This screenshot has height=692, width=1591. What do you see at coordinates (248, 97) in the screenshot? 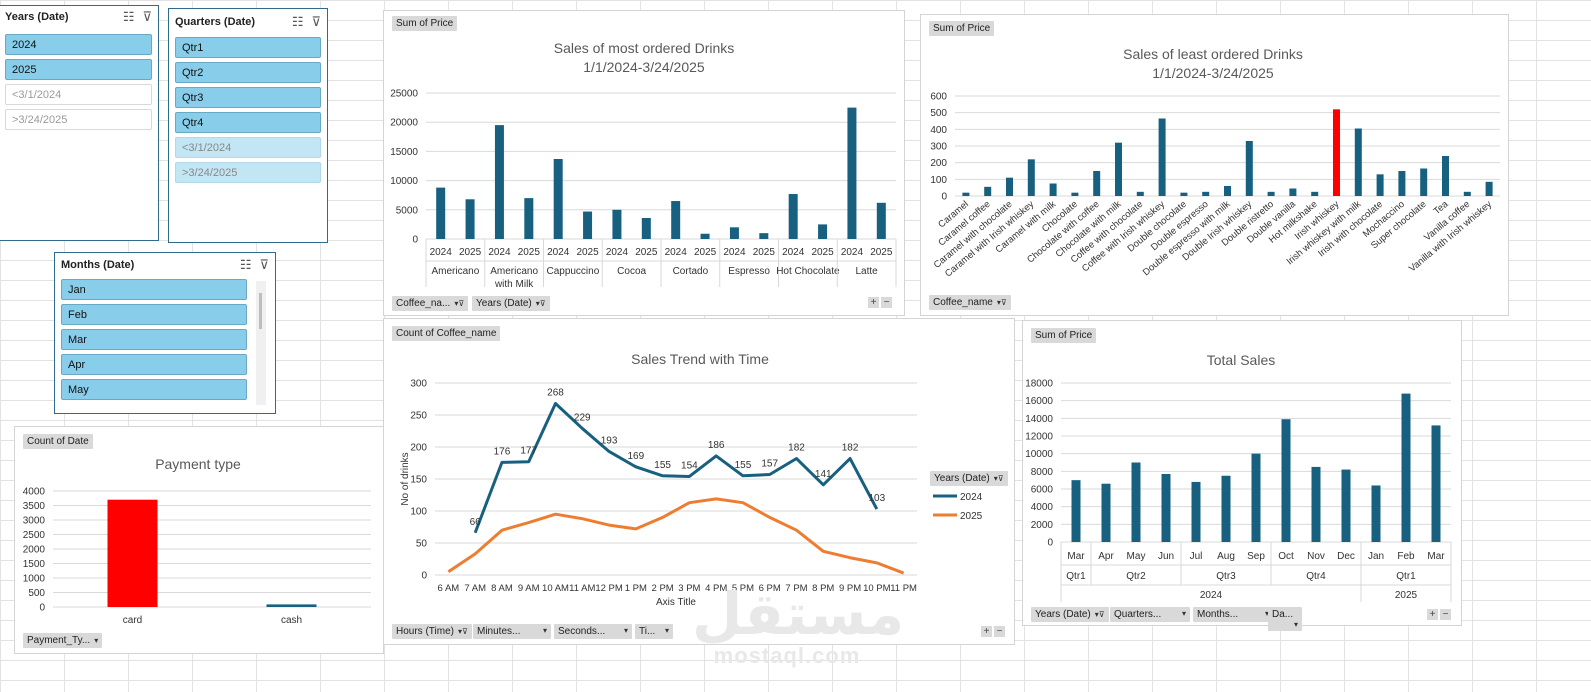
I see `slicer-item-quarters: Qtr3` at bounding box center [248, 97].